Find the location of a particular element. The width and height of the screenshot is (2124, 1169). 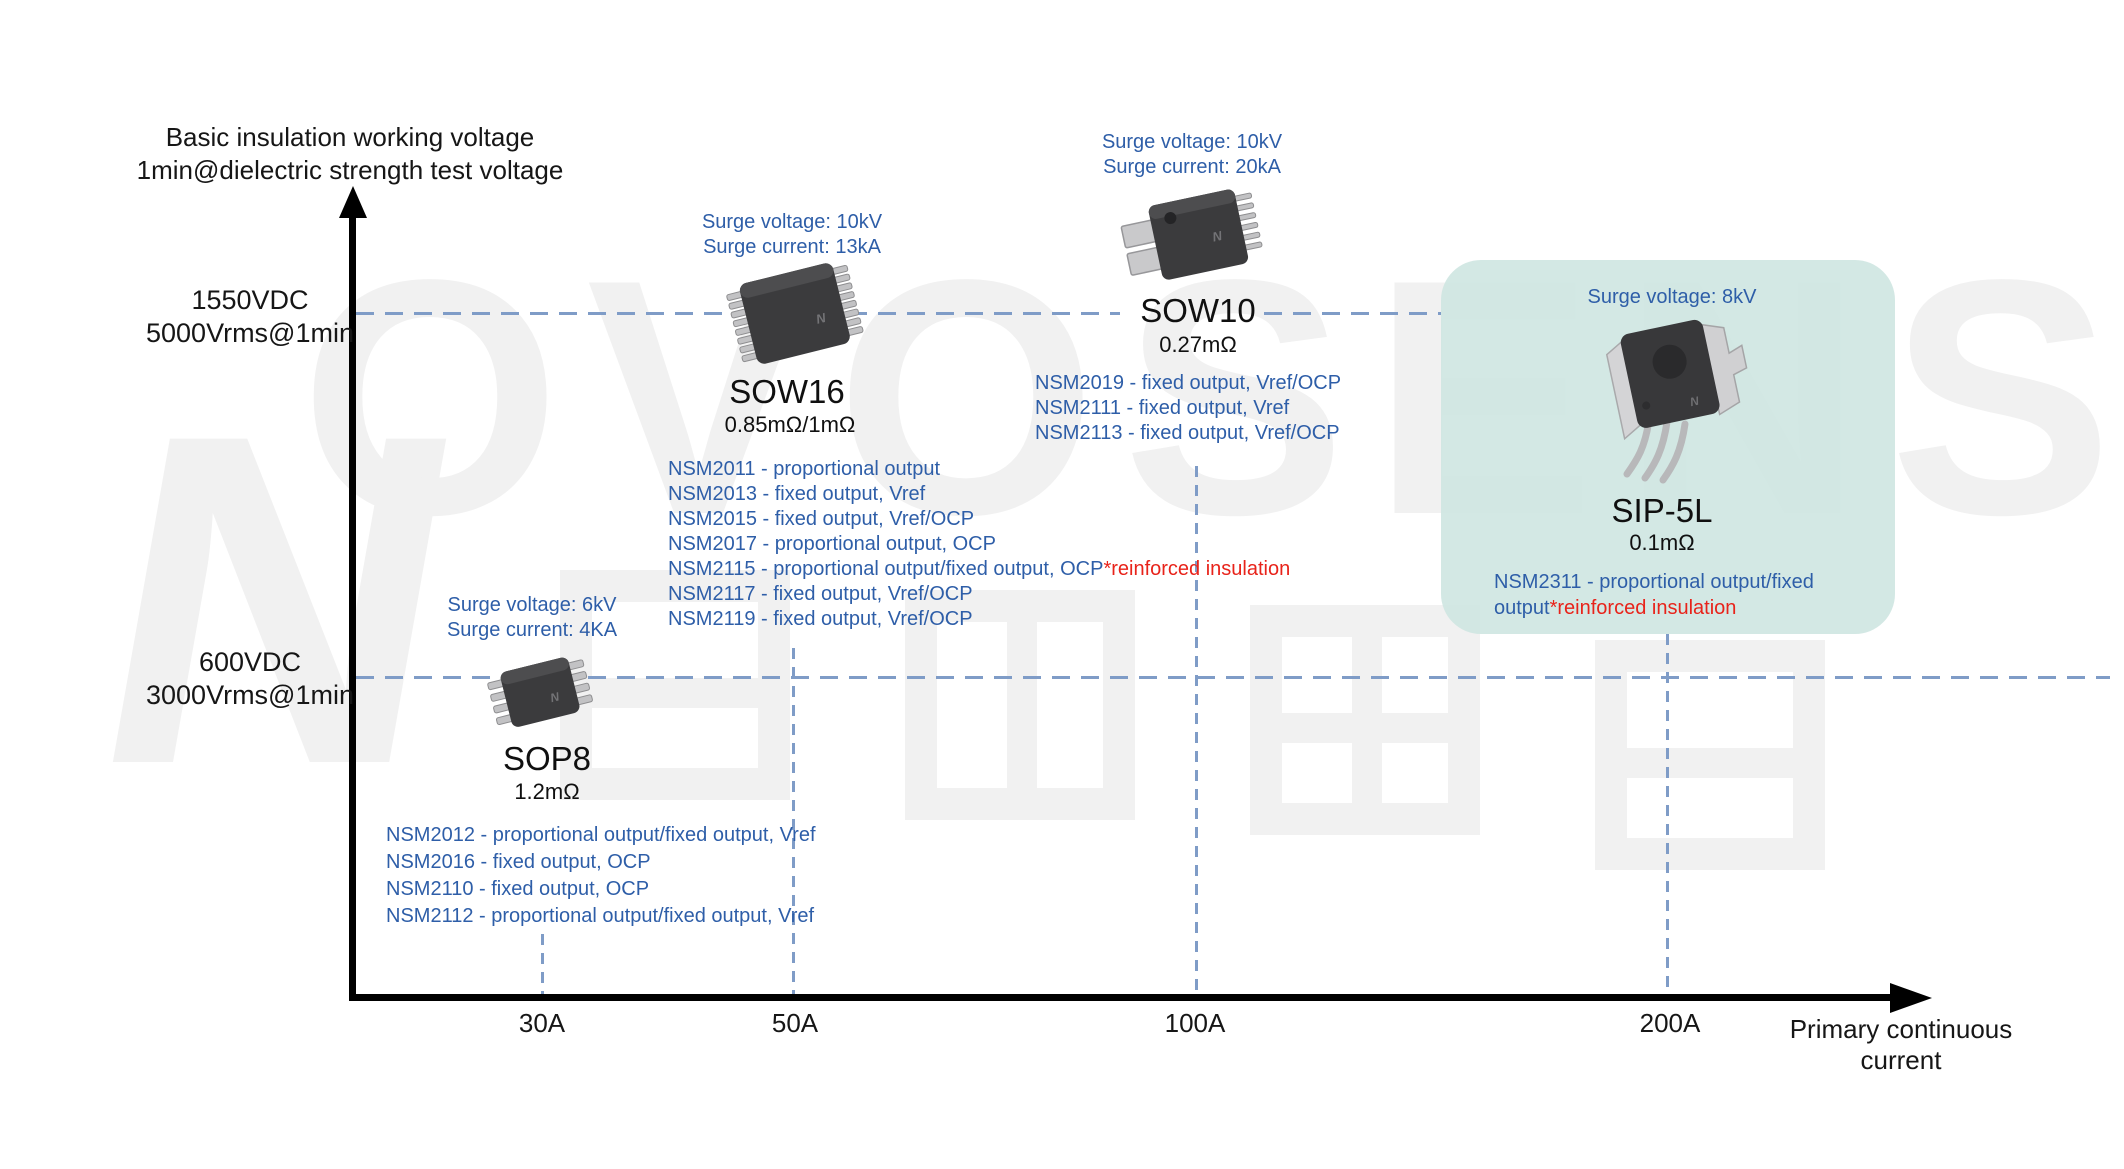

sop8-resistance: 1.2mΩ is located at coordinates (547, 791).